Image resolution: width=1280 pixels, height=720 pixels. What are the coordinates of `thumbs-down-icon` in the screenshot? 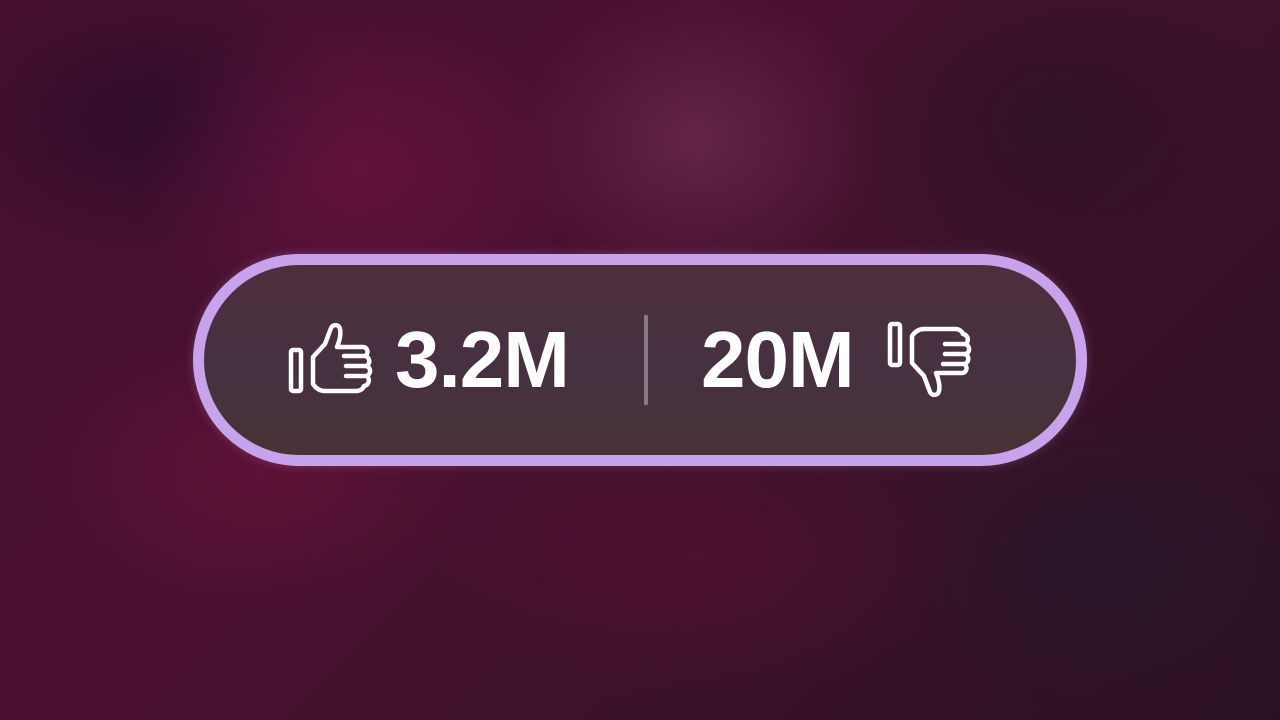 It's located at (931, 360).